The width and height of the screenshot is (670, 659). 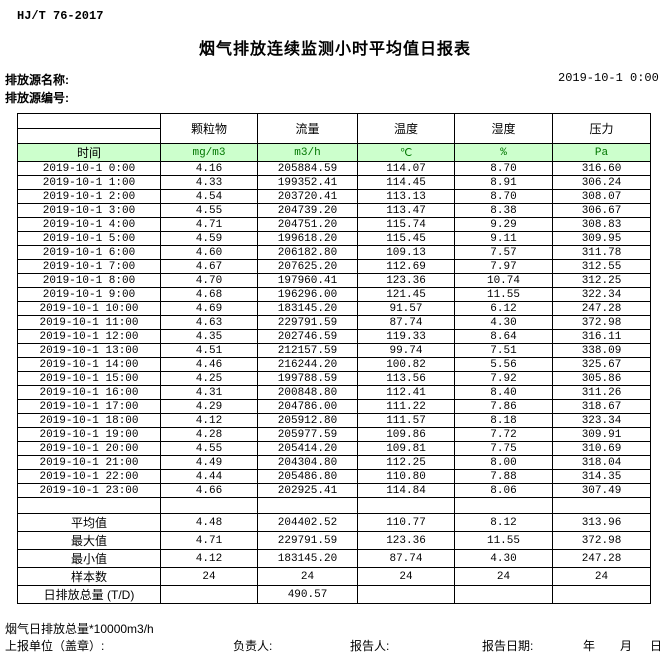 What do you see at coordinates (370, 646) in the screenshot?
I see `reporter-label: 报告人:` at bounding box center [370, 646].